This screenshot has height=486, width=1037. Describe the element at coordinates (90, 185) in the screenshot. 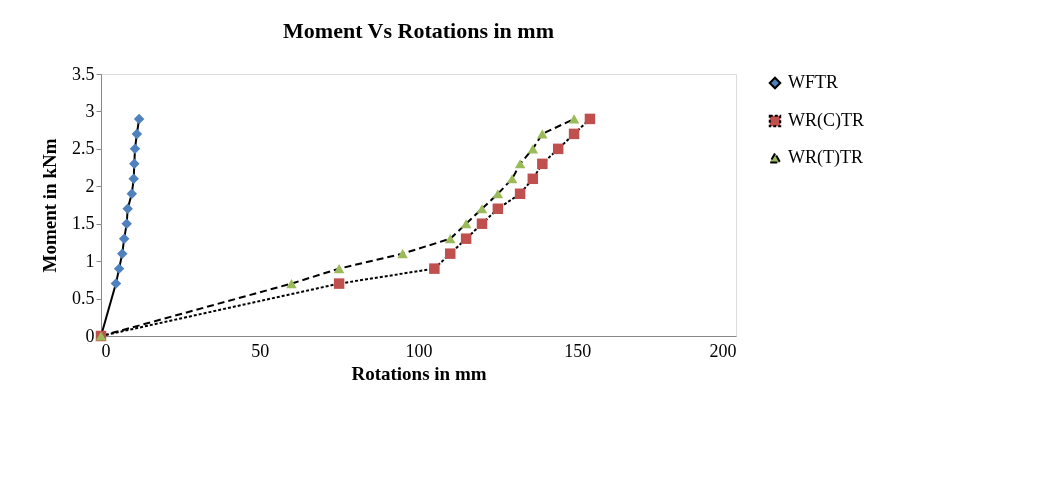

I see `y-tick-label: 2` at that location.